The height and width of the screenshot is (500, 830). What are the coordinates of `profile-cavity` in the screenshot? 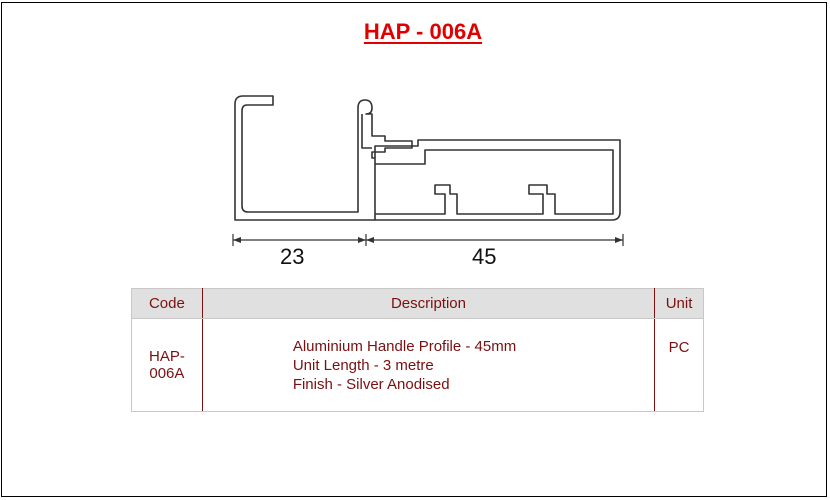 It's located at (494, 182).